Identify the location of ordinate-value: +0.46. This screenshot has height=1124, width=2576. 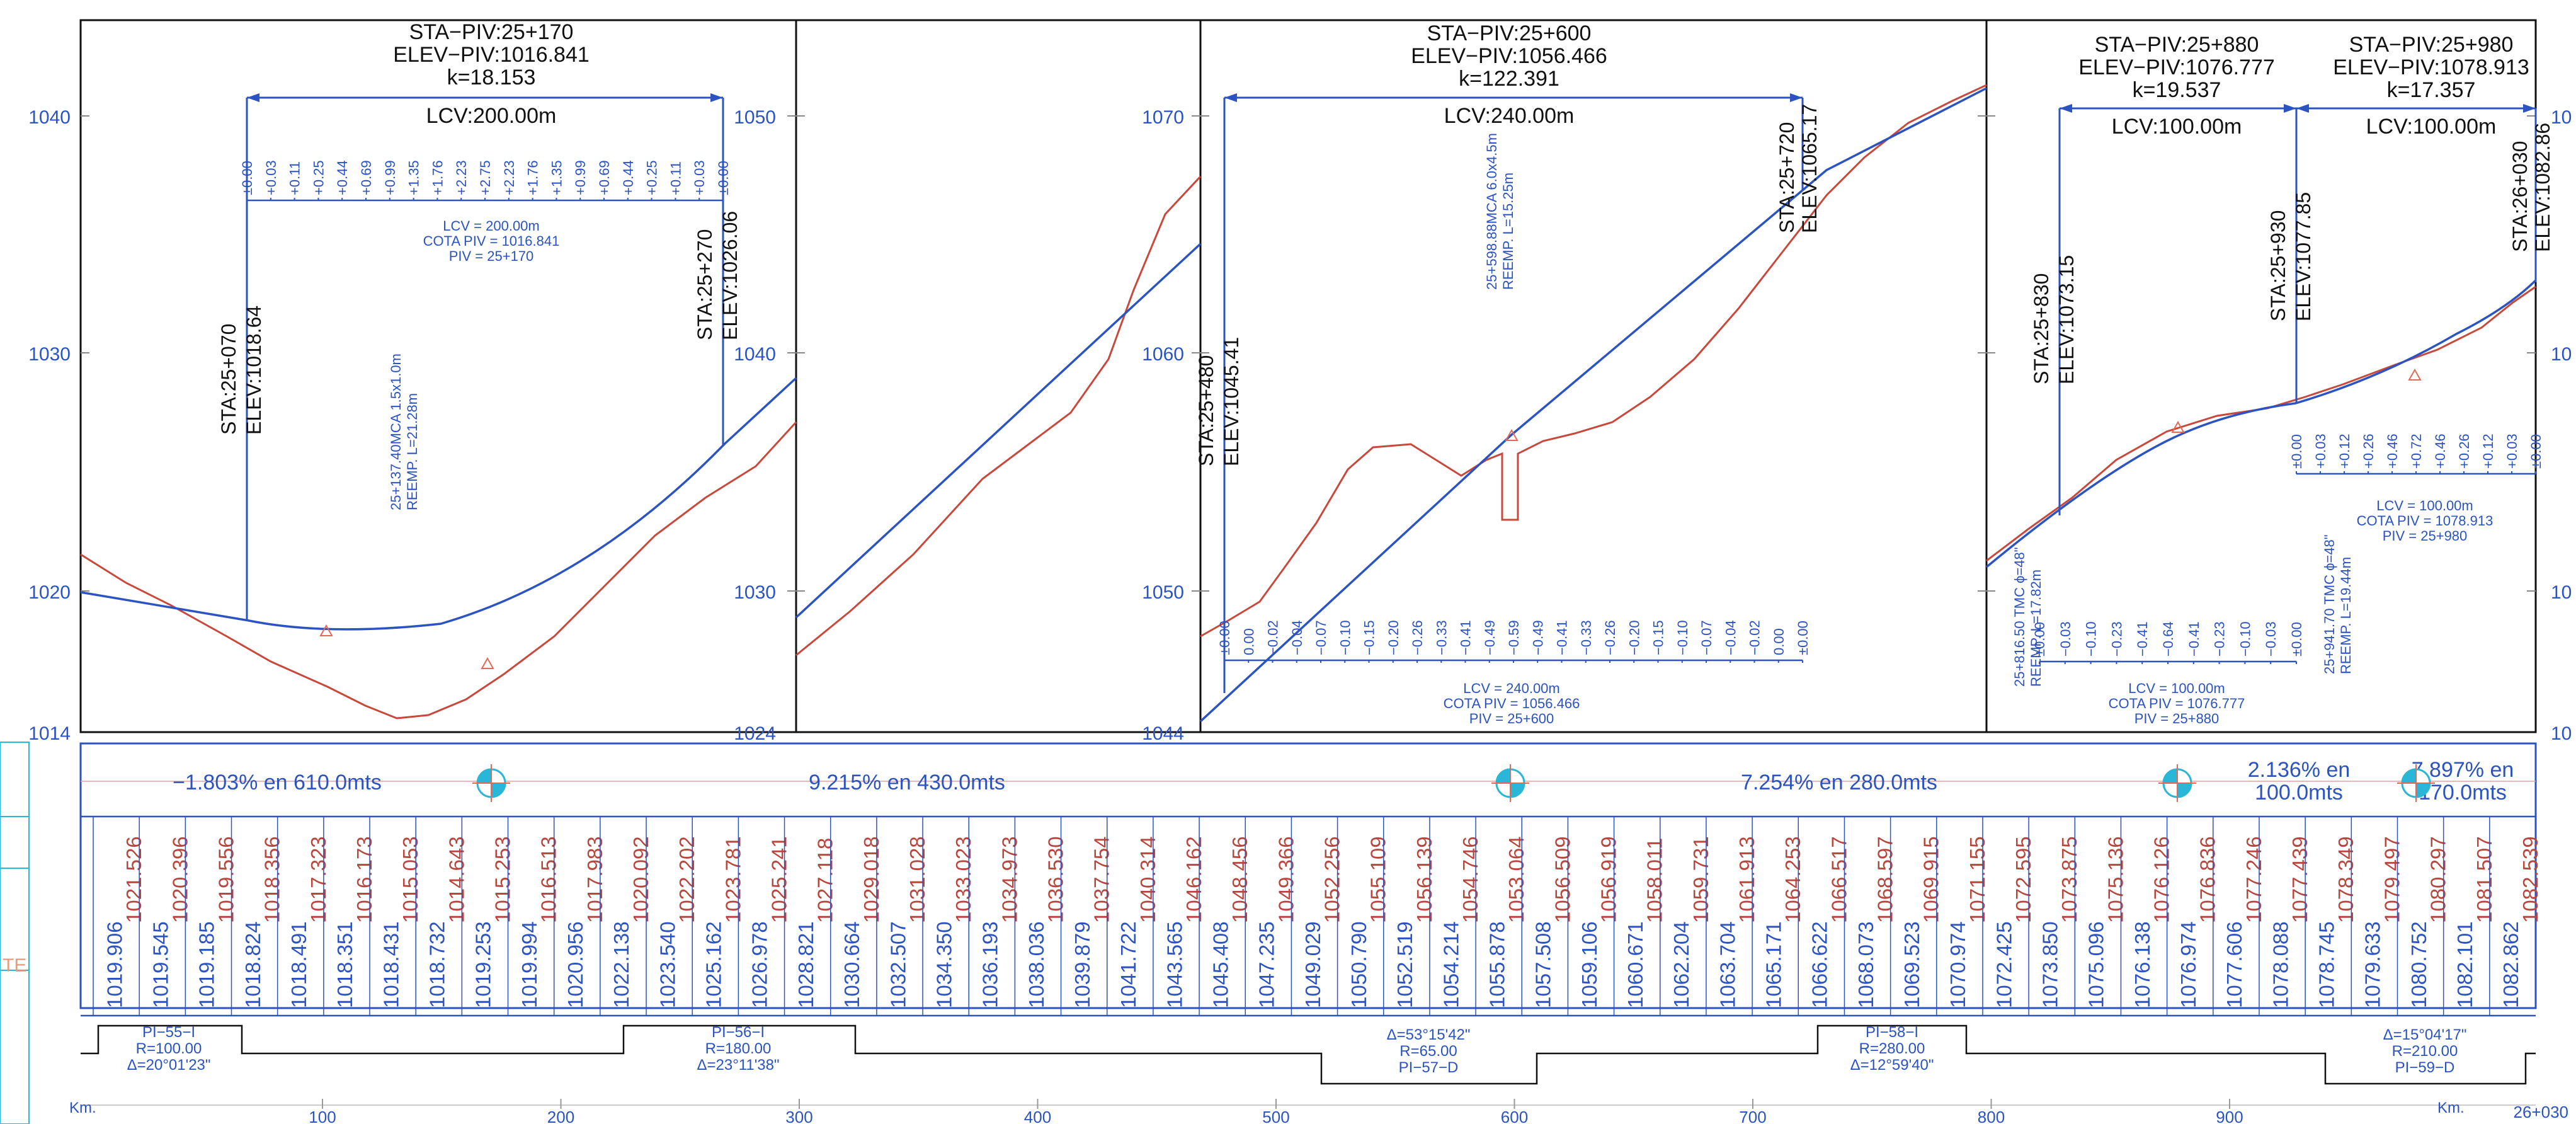
(2440, 451).